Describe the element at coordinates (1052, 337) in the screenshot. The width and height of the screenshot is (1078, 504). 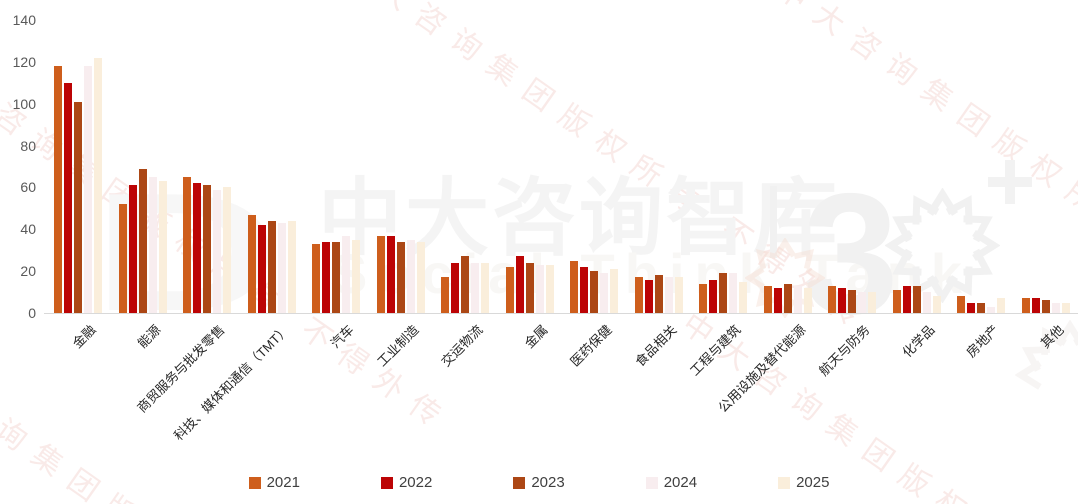
I see `x-category-label: 其他` at that location.